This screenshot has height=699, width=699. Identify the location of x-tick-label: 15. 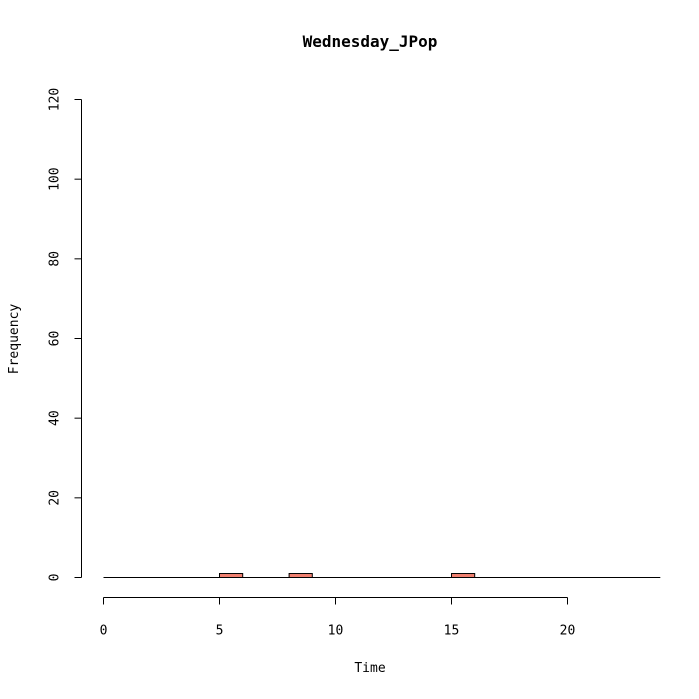
(452, 631).